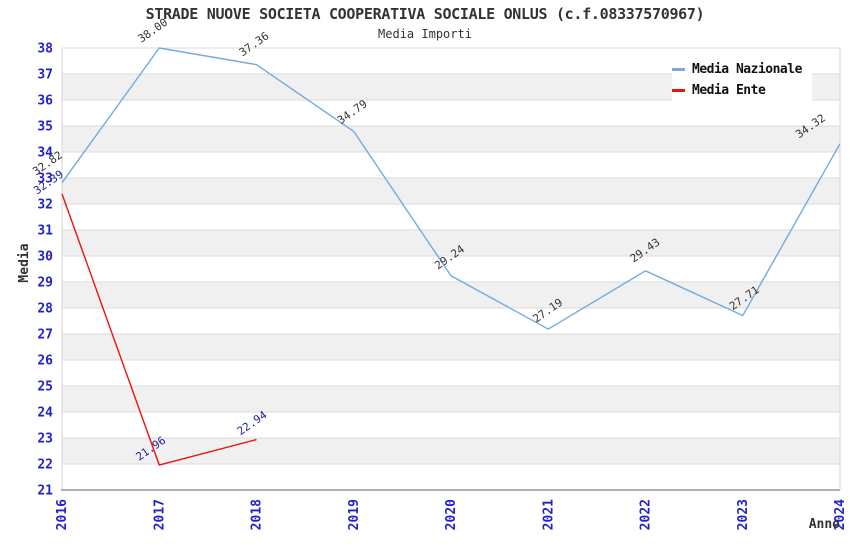 Image resolution: width=850 pixels, height=550 pixels. I want to click on x-tick-label: 2020, so click(451, 514).